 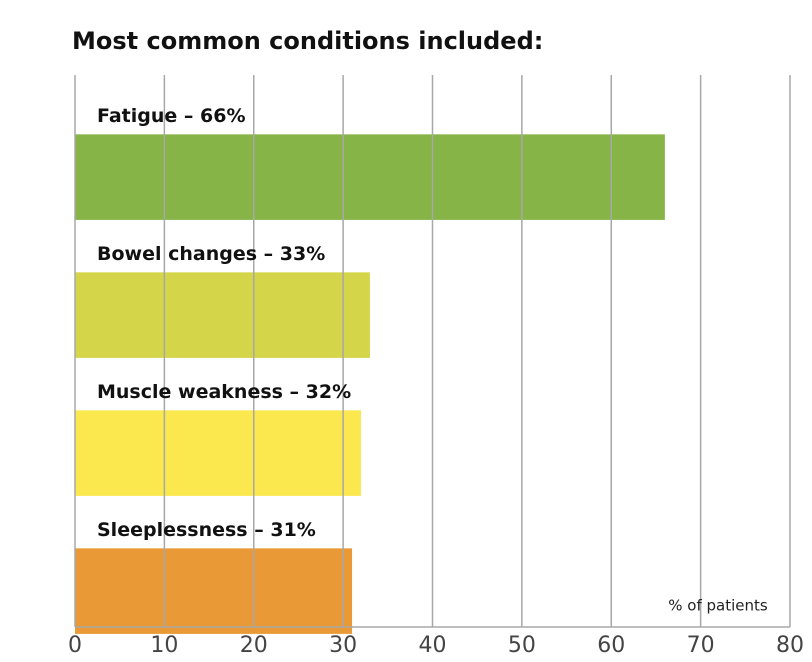 What do you see at coordinates (433, 645) in the screenshot?
I see `x-tick-label: 40` at bounding box center [433, 645].